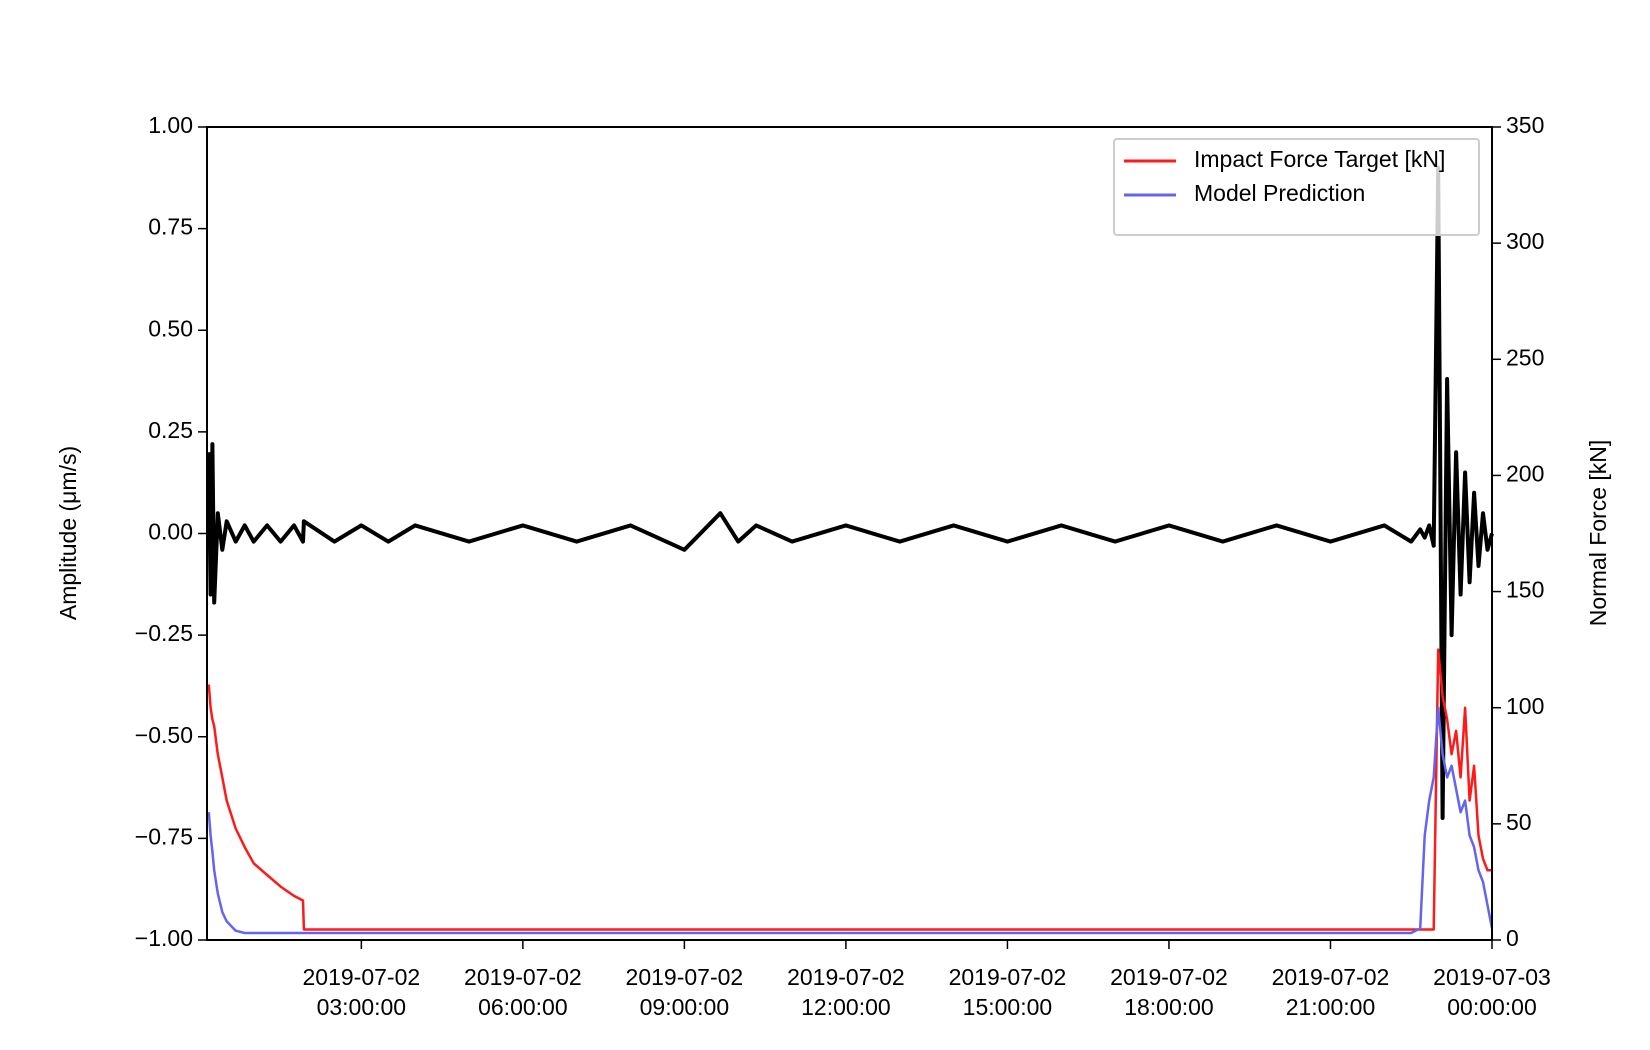 The image size is (1650, 1050). I want to click on x-tick-label: 2019-07-02 21:00:00, so click(1330, 992).